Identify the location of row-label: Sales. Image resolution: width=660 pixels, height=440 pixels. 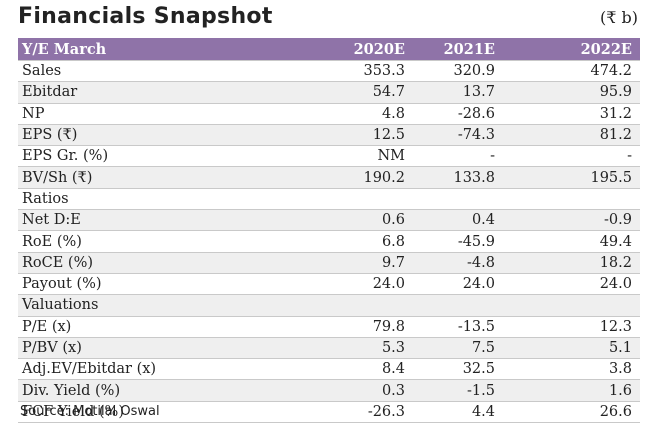
(123, 71).